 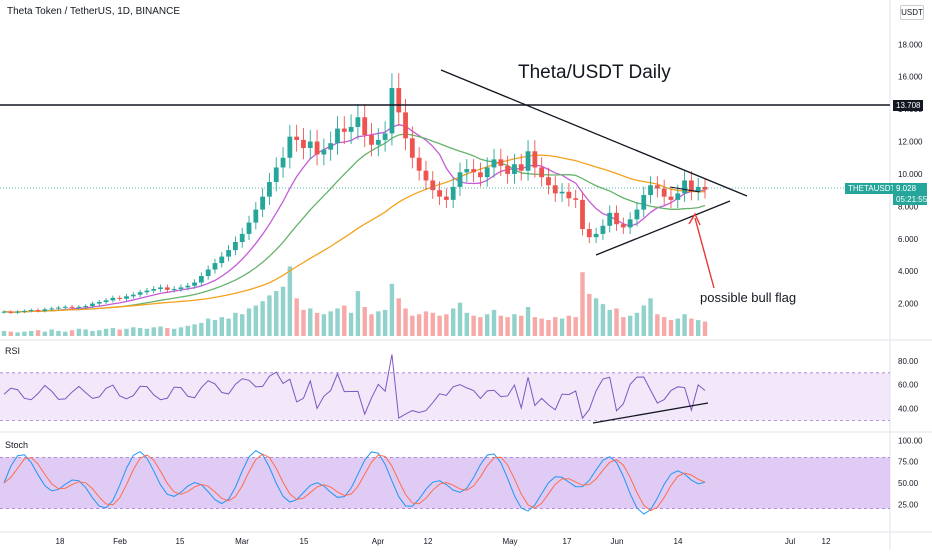 I want to click on time-tick-label: 17, so click(x=567, y=541).